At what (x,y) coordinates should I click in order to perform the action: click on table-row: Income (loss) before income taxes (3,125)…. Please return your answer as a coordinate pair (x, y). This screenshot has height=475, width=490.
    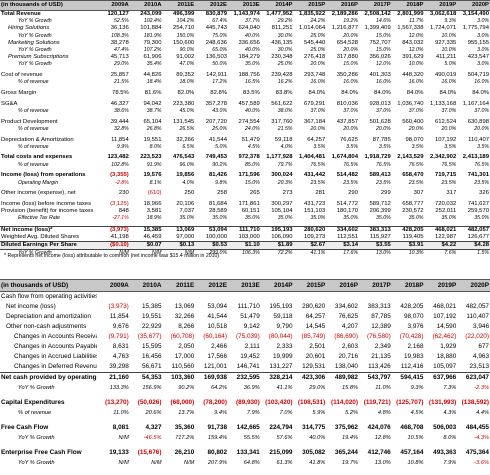
    Looking at the image, I should click on (245, 204).